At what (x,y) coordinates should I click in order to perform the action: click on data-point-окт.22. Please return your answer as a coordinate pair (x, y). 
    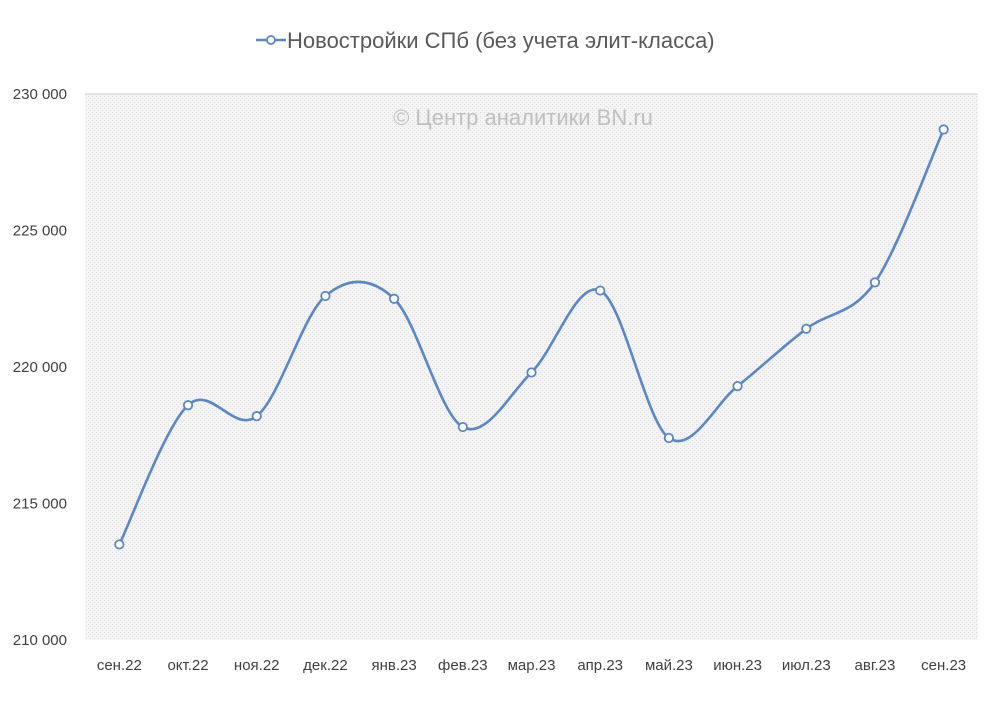
    Looking at the image, I should click on (188, 405).